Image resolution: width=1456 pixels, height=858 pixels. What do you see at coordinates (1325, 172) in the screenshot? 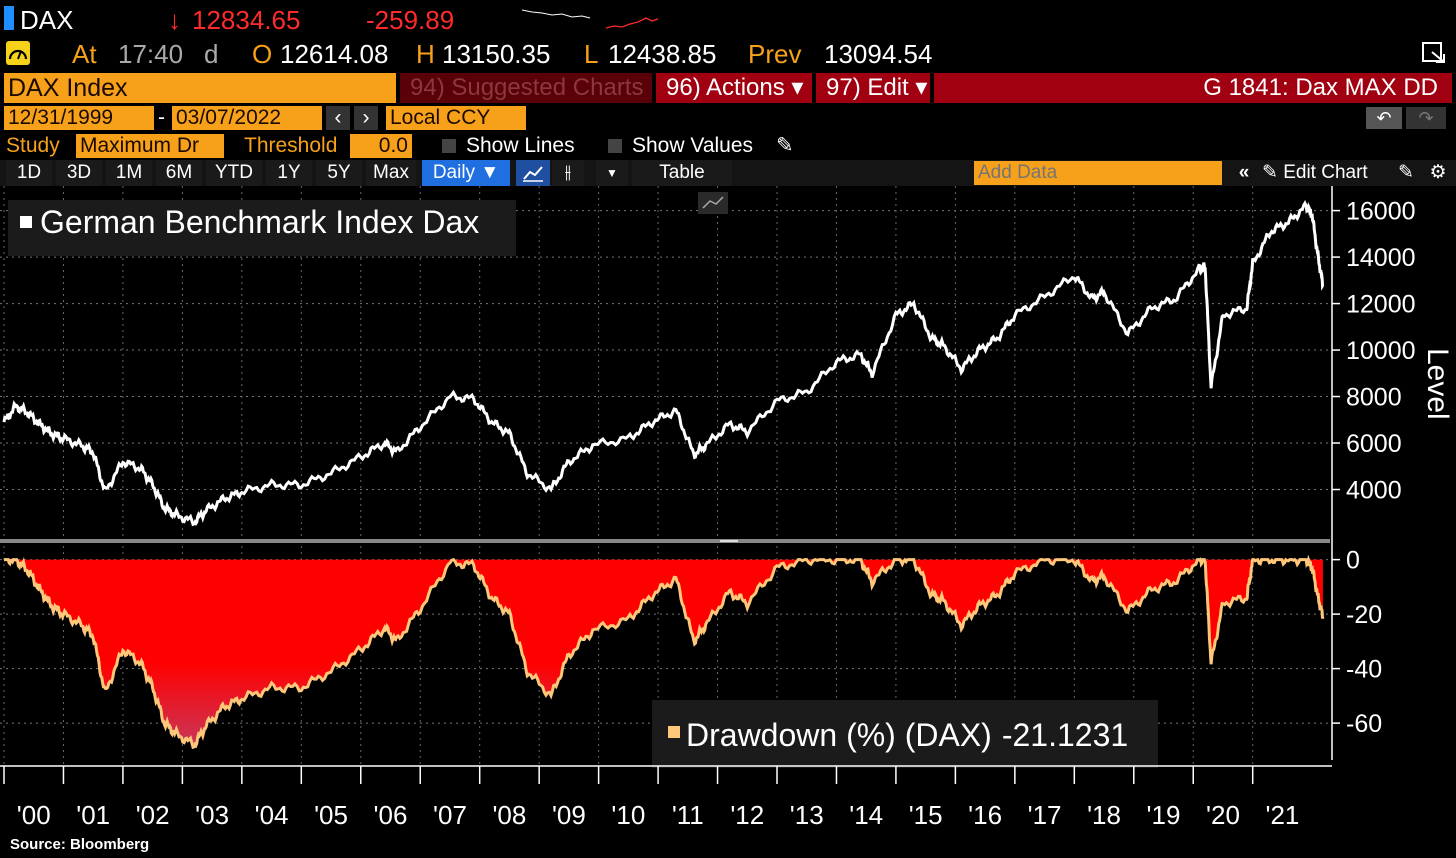
I see `edit-chart-label: Edit Chart` at bounding box center [1325, 172].